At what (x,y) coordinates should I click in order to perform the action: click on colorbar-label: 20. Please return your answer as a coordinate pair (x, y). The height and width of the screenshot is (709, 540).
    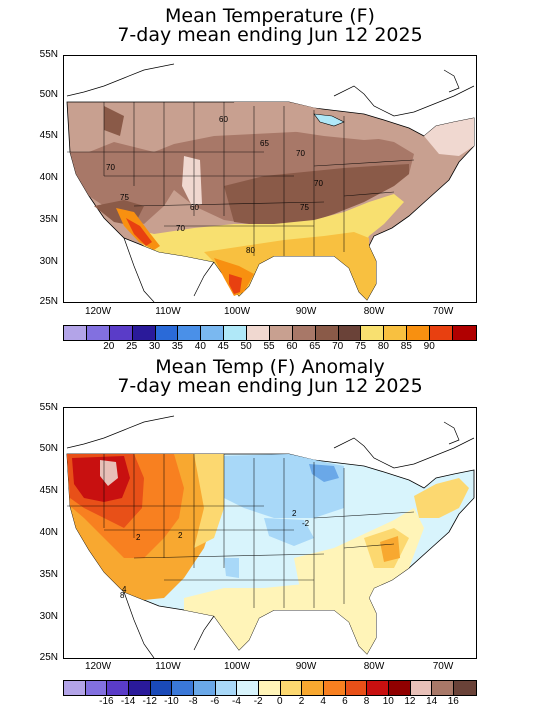
    Looking at the image, I should click on (109, 346).